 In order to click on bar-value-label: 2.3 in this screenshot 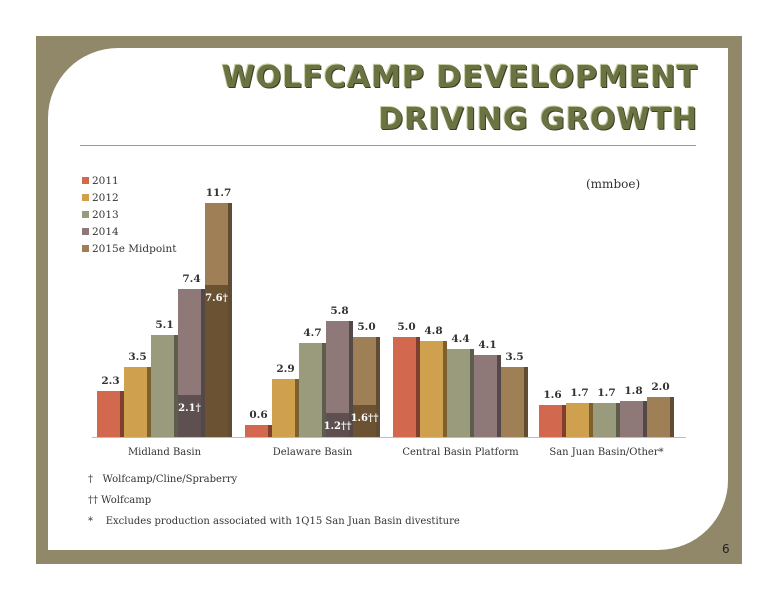, I will do `click(110, 381)`.